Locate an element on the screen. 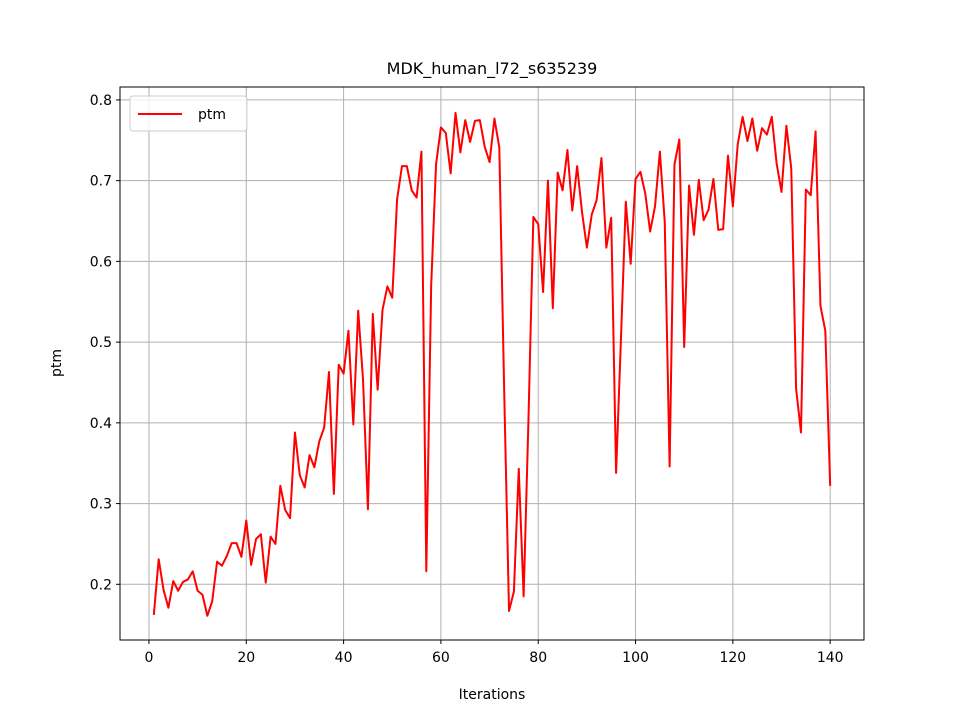 Image resolution: width=960 pixels, height=720 pixels. x-axis-ticks: 0 20 40 60 80 100 120 140 is located at coordinates (494, 653).